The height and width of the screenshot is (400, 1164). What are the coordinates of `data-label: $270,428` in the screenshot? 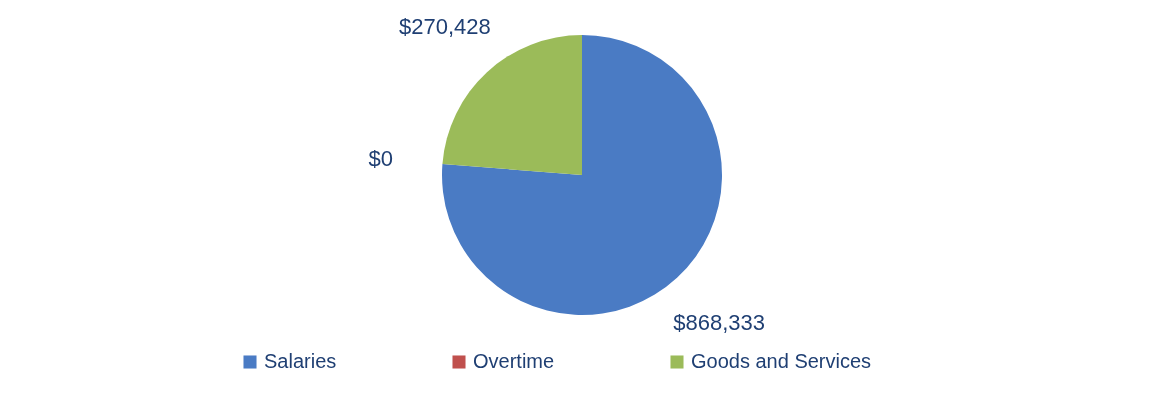 It's located at (445, 26).